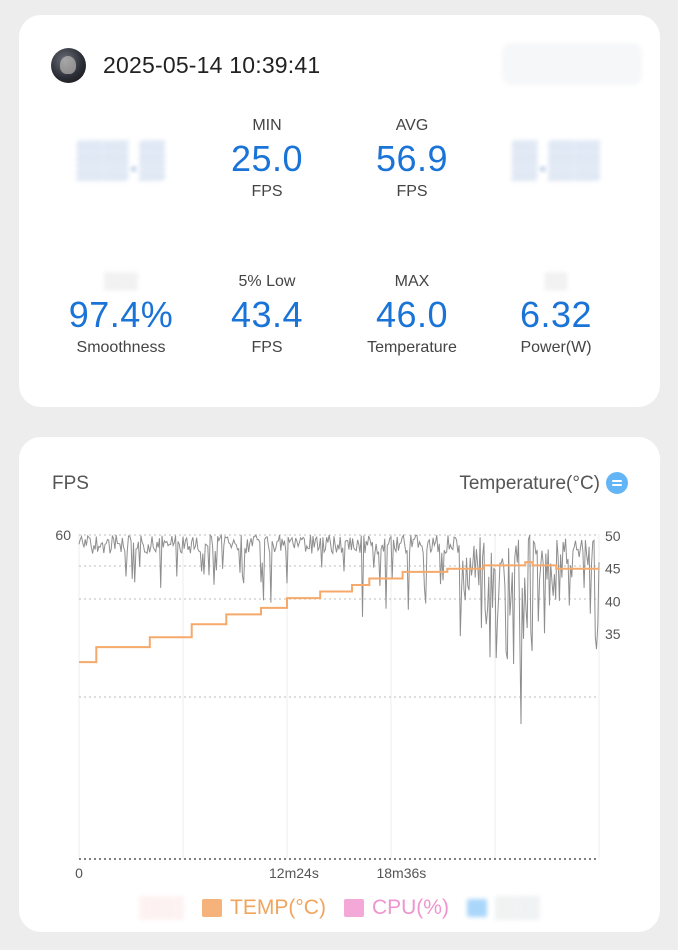 Image resolution: width=678 pixels, height=950 pixels. What do you see at coordinates (79, 873) in the screenshot?
I see `x-tick-label: 0` at bounding box center [79, 873].